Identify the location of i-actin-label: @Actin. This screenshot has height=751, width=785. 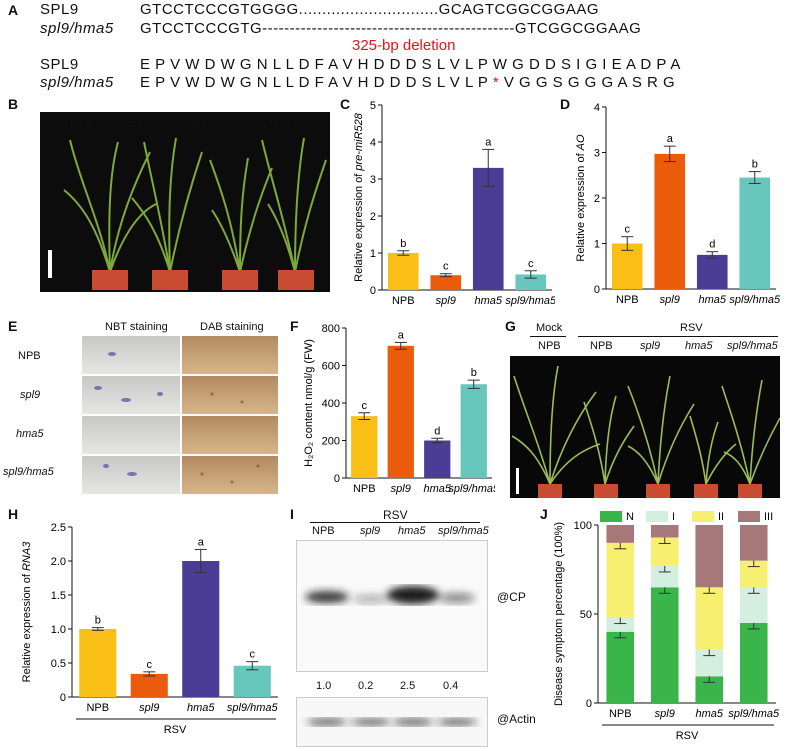
(516, 719).